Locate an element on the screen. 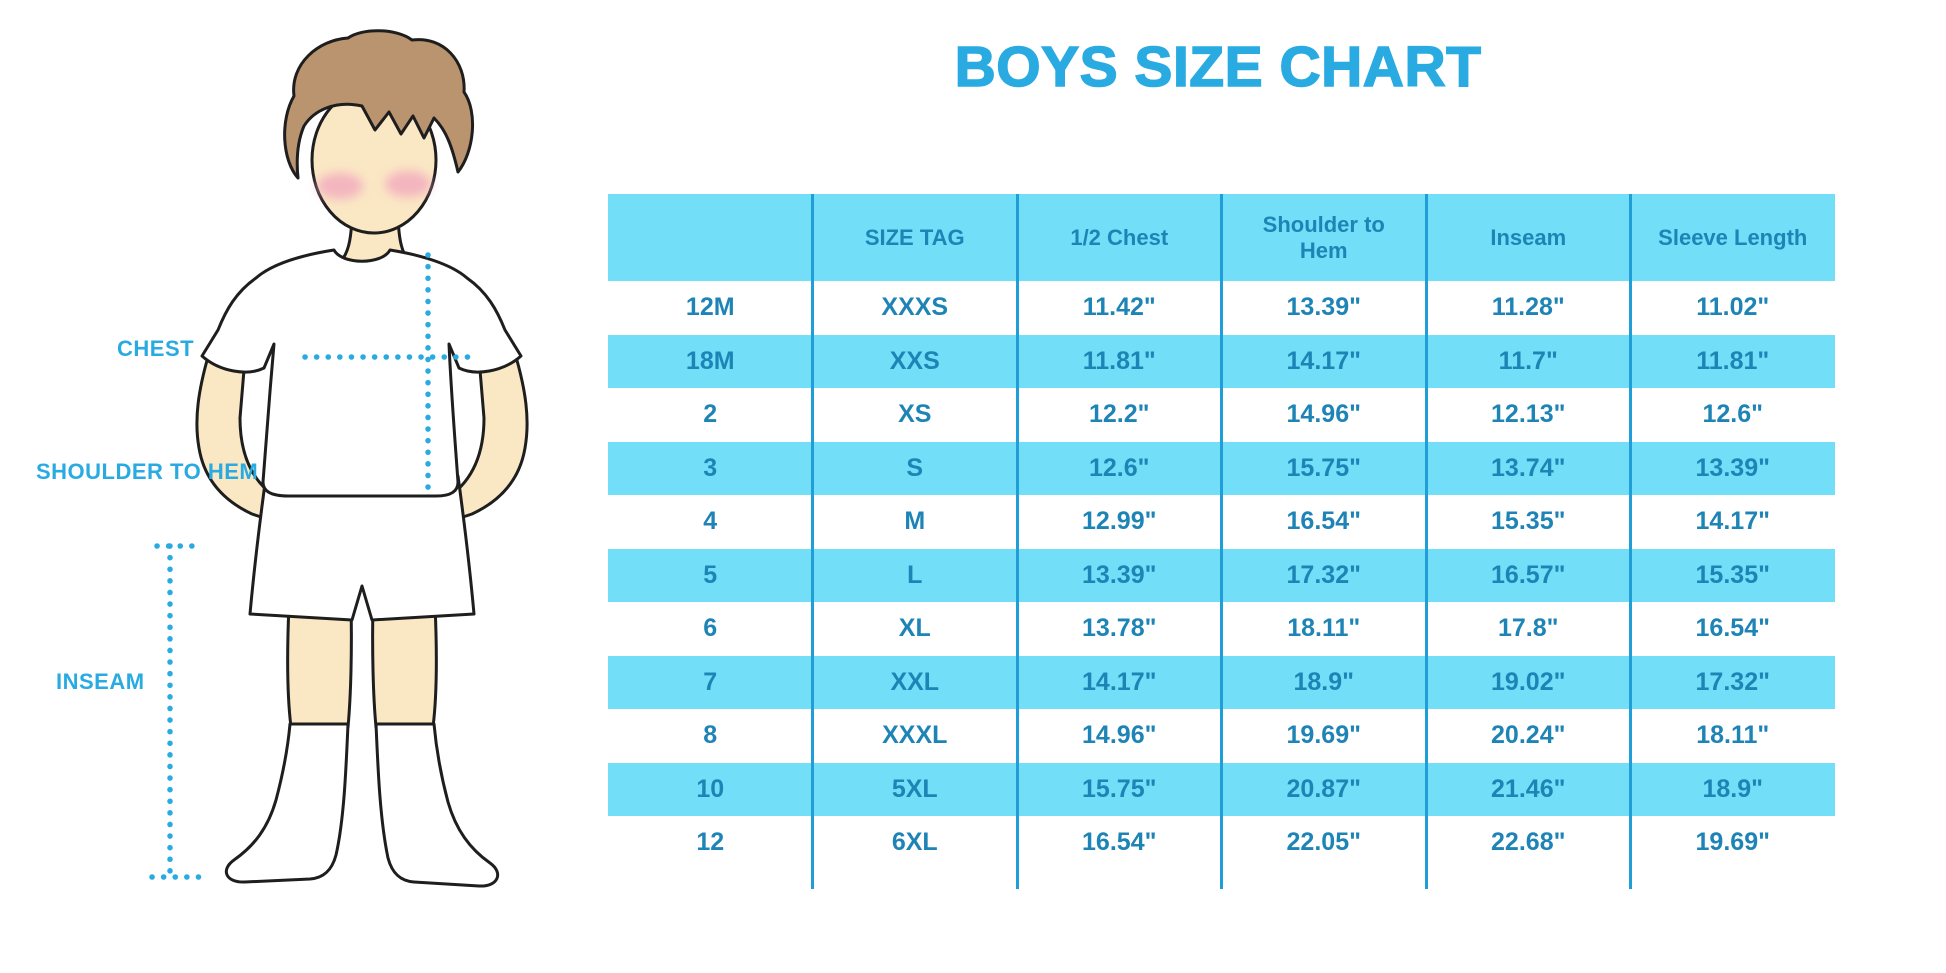 The height and width of the screenshot is (973, 1946). inseam-label: INSEAM is located at coordinates (100, 681).